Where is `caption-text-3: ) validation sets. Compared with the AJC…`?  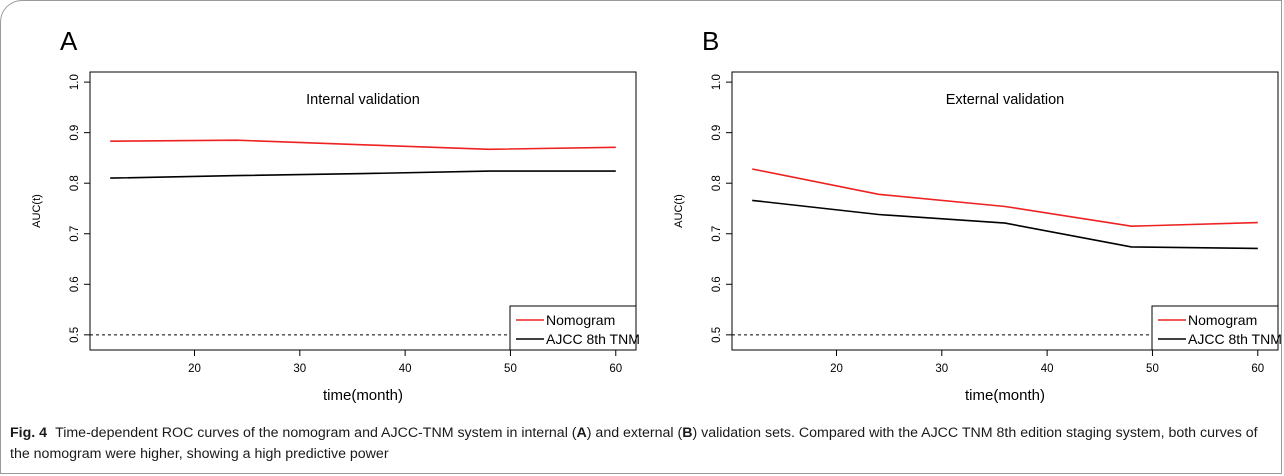 caption-text-3: ) validation sets. Compared with the AJC… is located at coordinates (634, 443).